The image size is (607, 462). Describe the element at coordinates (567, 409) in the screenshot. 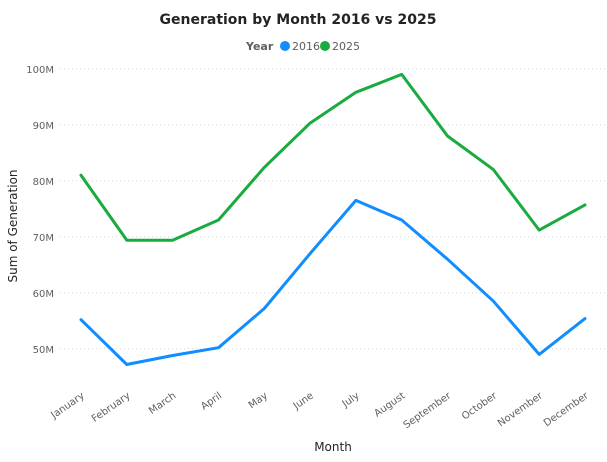

I see `x-tick-label: December` at that location.